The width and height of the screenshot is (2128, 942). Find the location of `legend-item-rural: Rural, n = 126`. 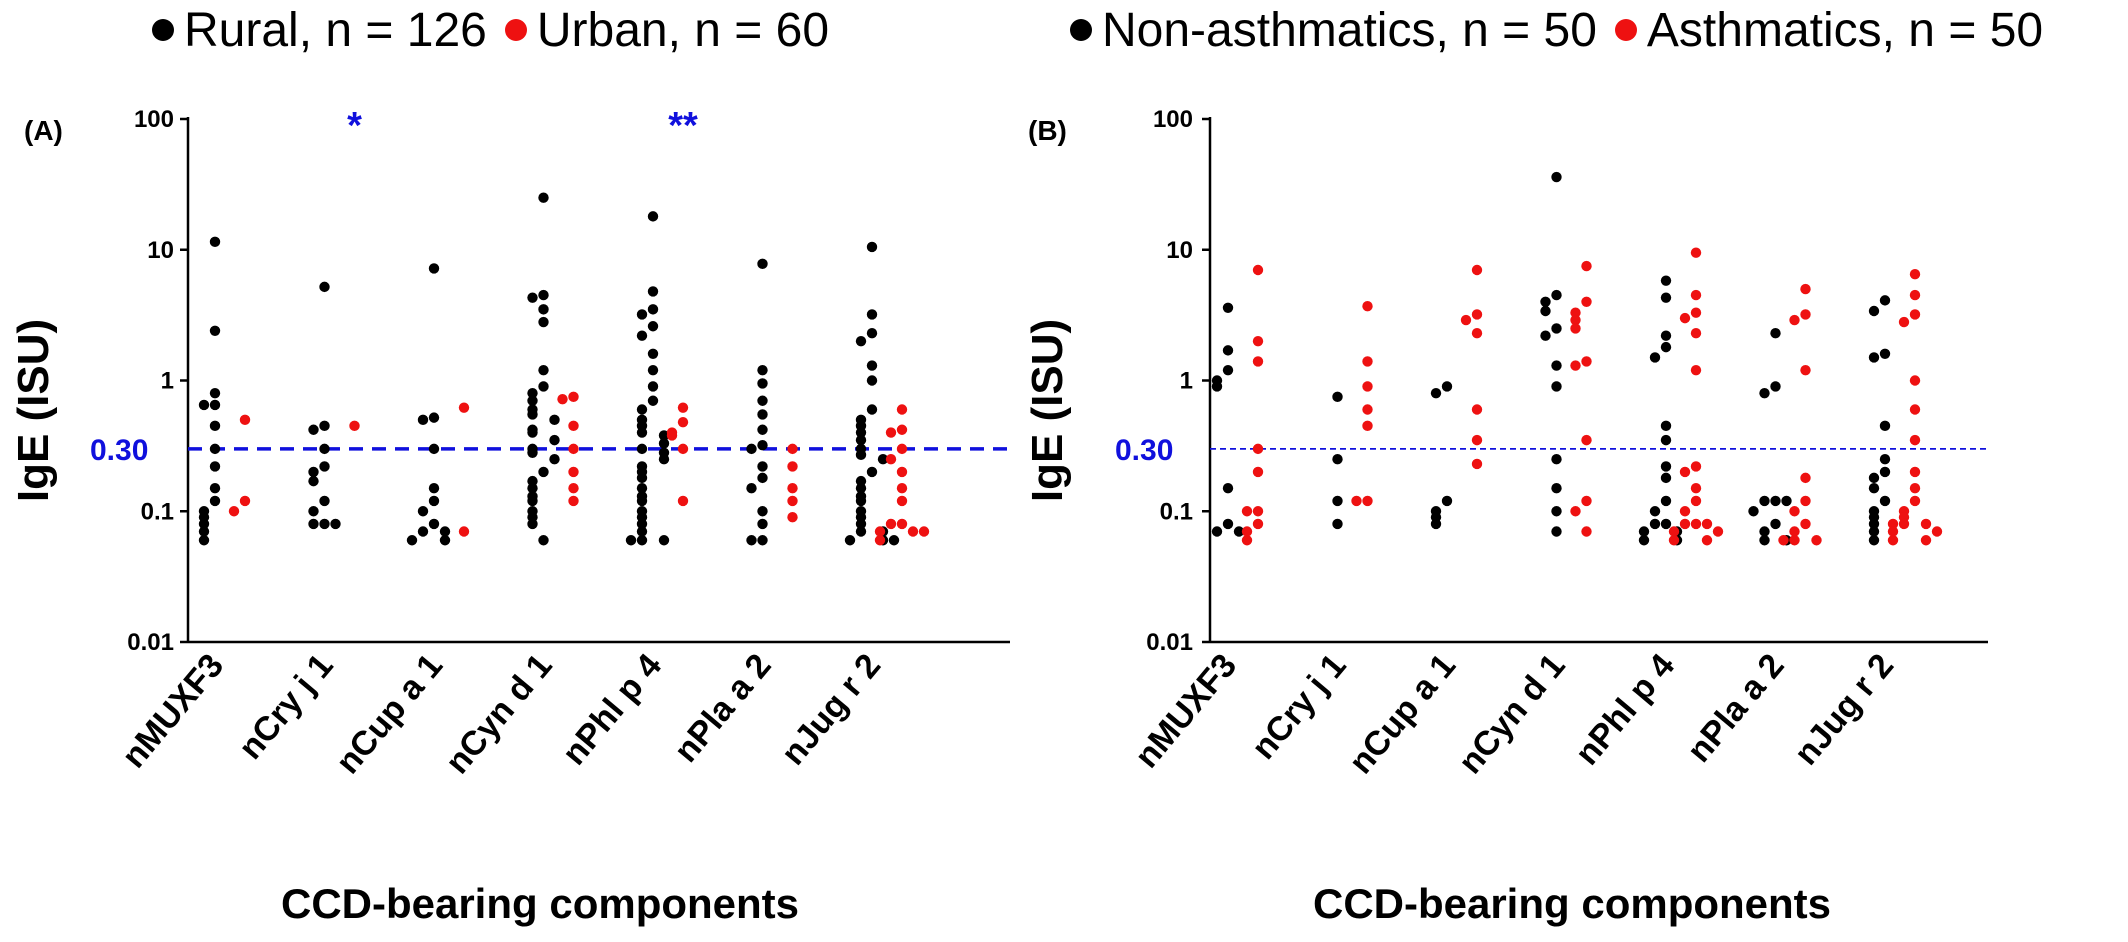

legend-item-rural: Rural, n = 126 is located at coordinates (319, 30).